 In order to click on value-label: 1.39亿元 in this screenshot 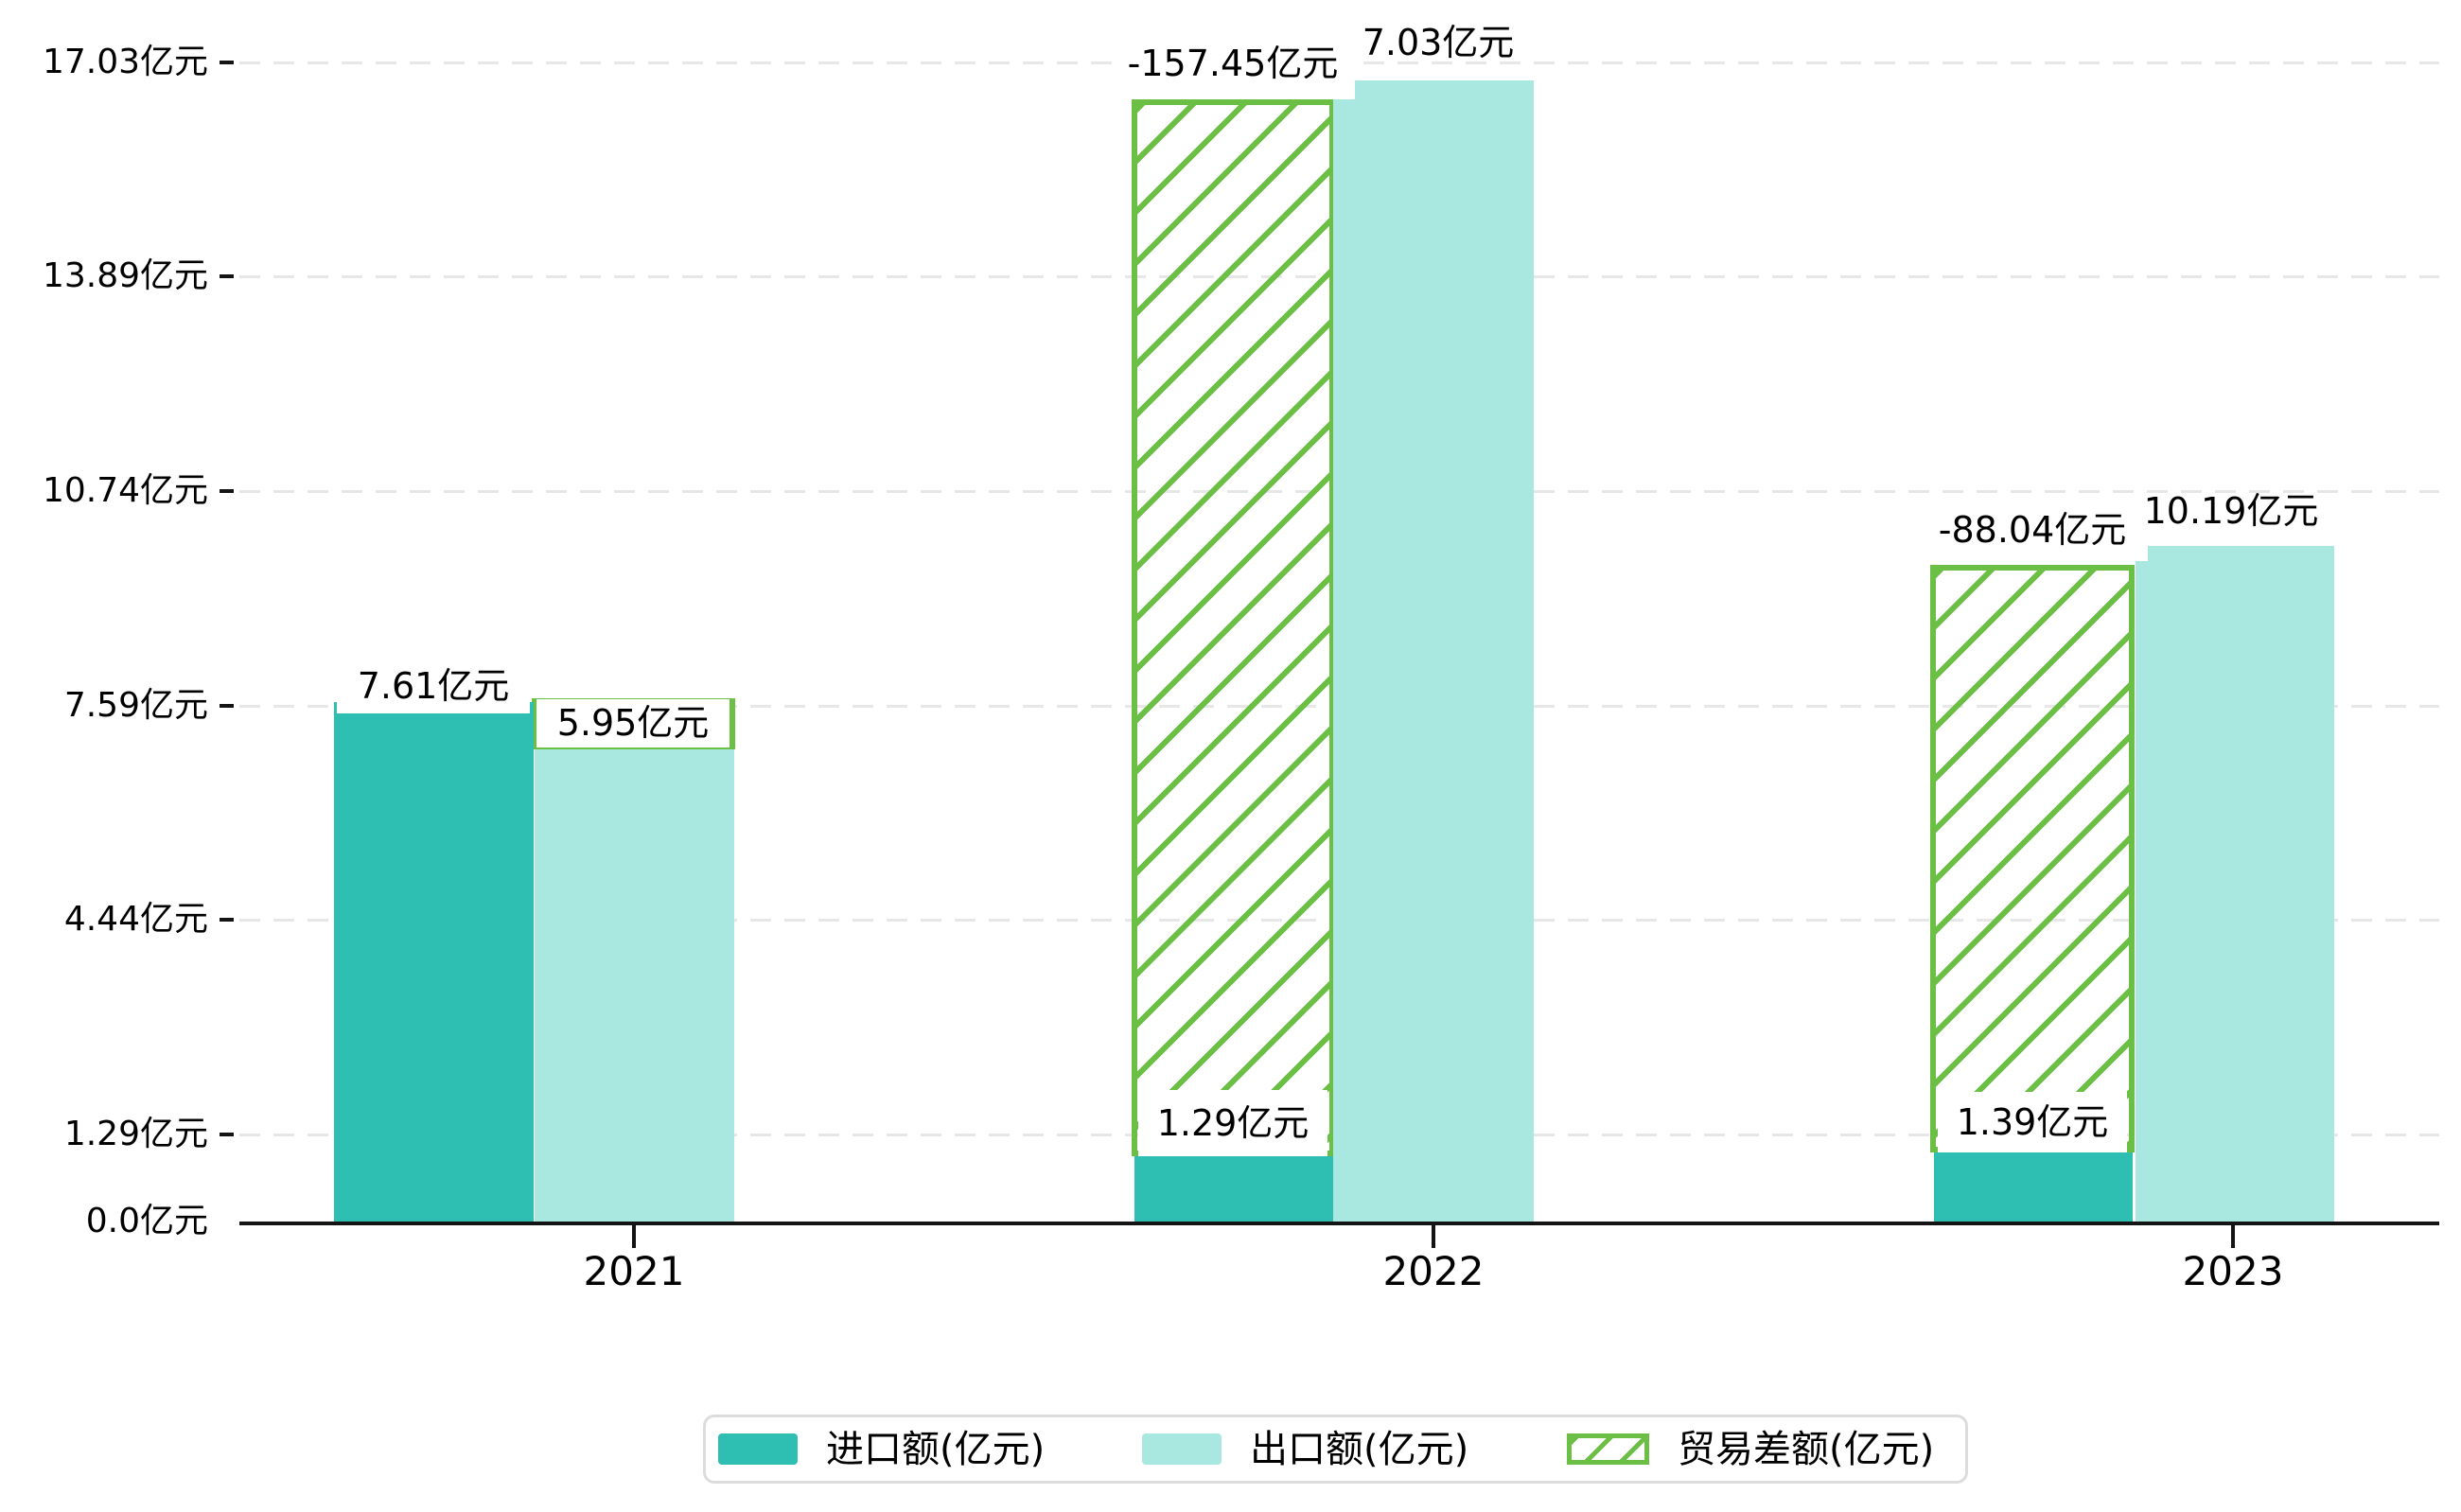, I will do `click(2032, 1122)`.